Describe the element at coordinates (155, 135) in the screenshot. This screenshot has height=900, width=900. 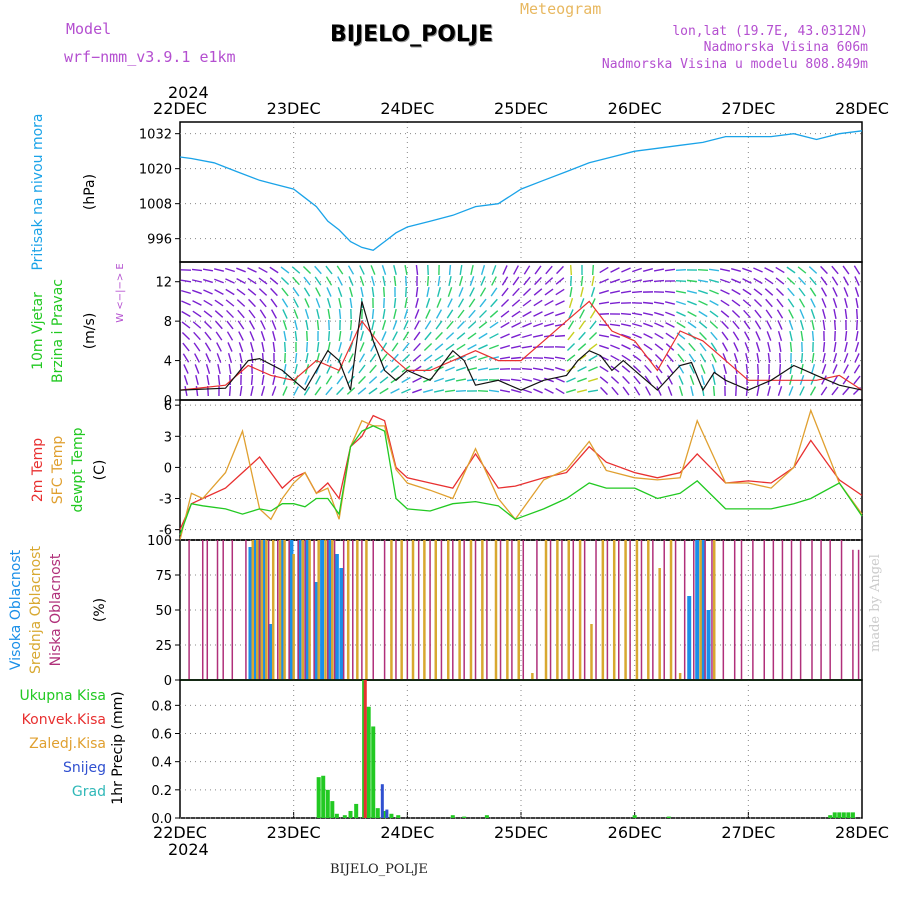
I see `y-tick-label: 1032` at that location.